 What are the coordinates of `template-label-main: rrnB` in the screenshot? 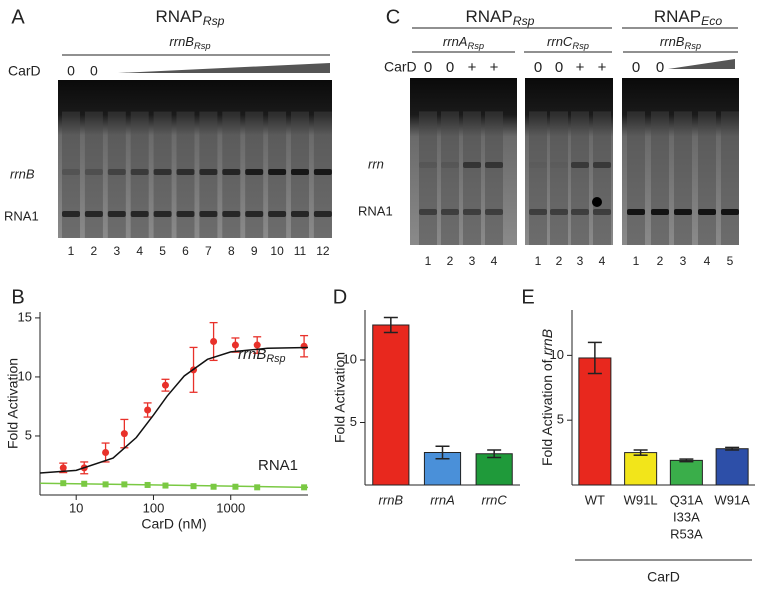 It's located at (672, 41).